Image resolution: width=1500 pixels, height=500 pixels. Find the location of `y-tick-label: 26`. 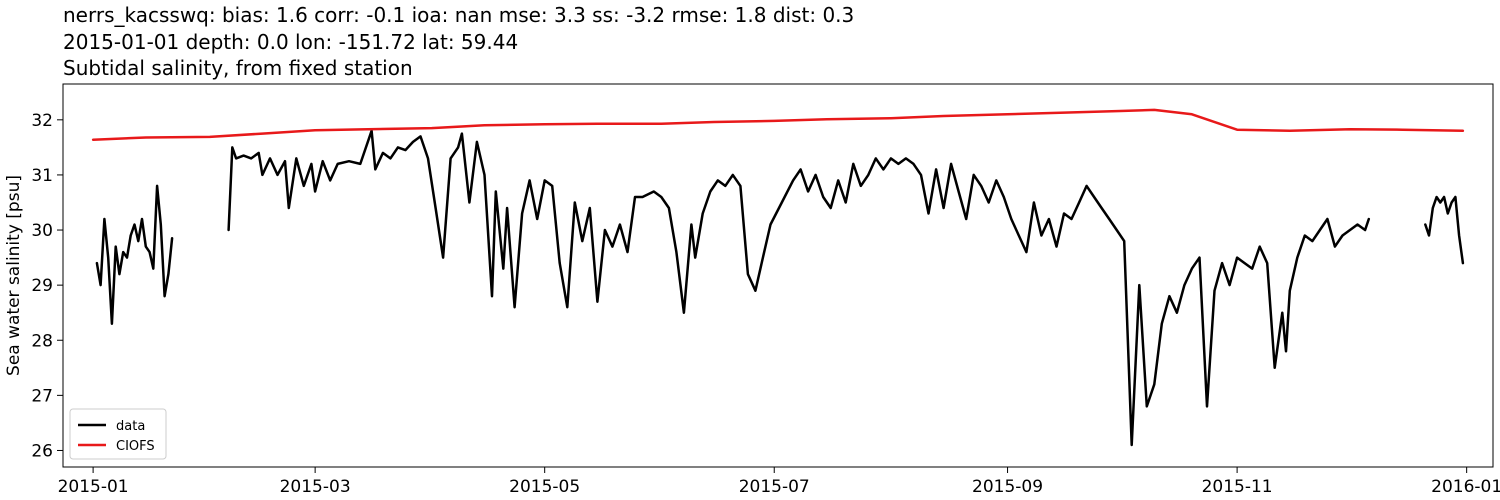

y-tick-label: 26 is located at coordinates (42, 451).